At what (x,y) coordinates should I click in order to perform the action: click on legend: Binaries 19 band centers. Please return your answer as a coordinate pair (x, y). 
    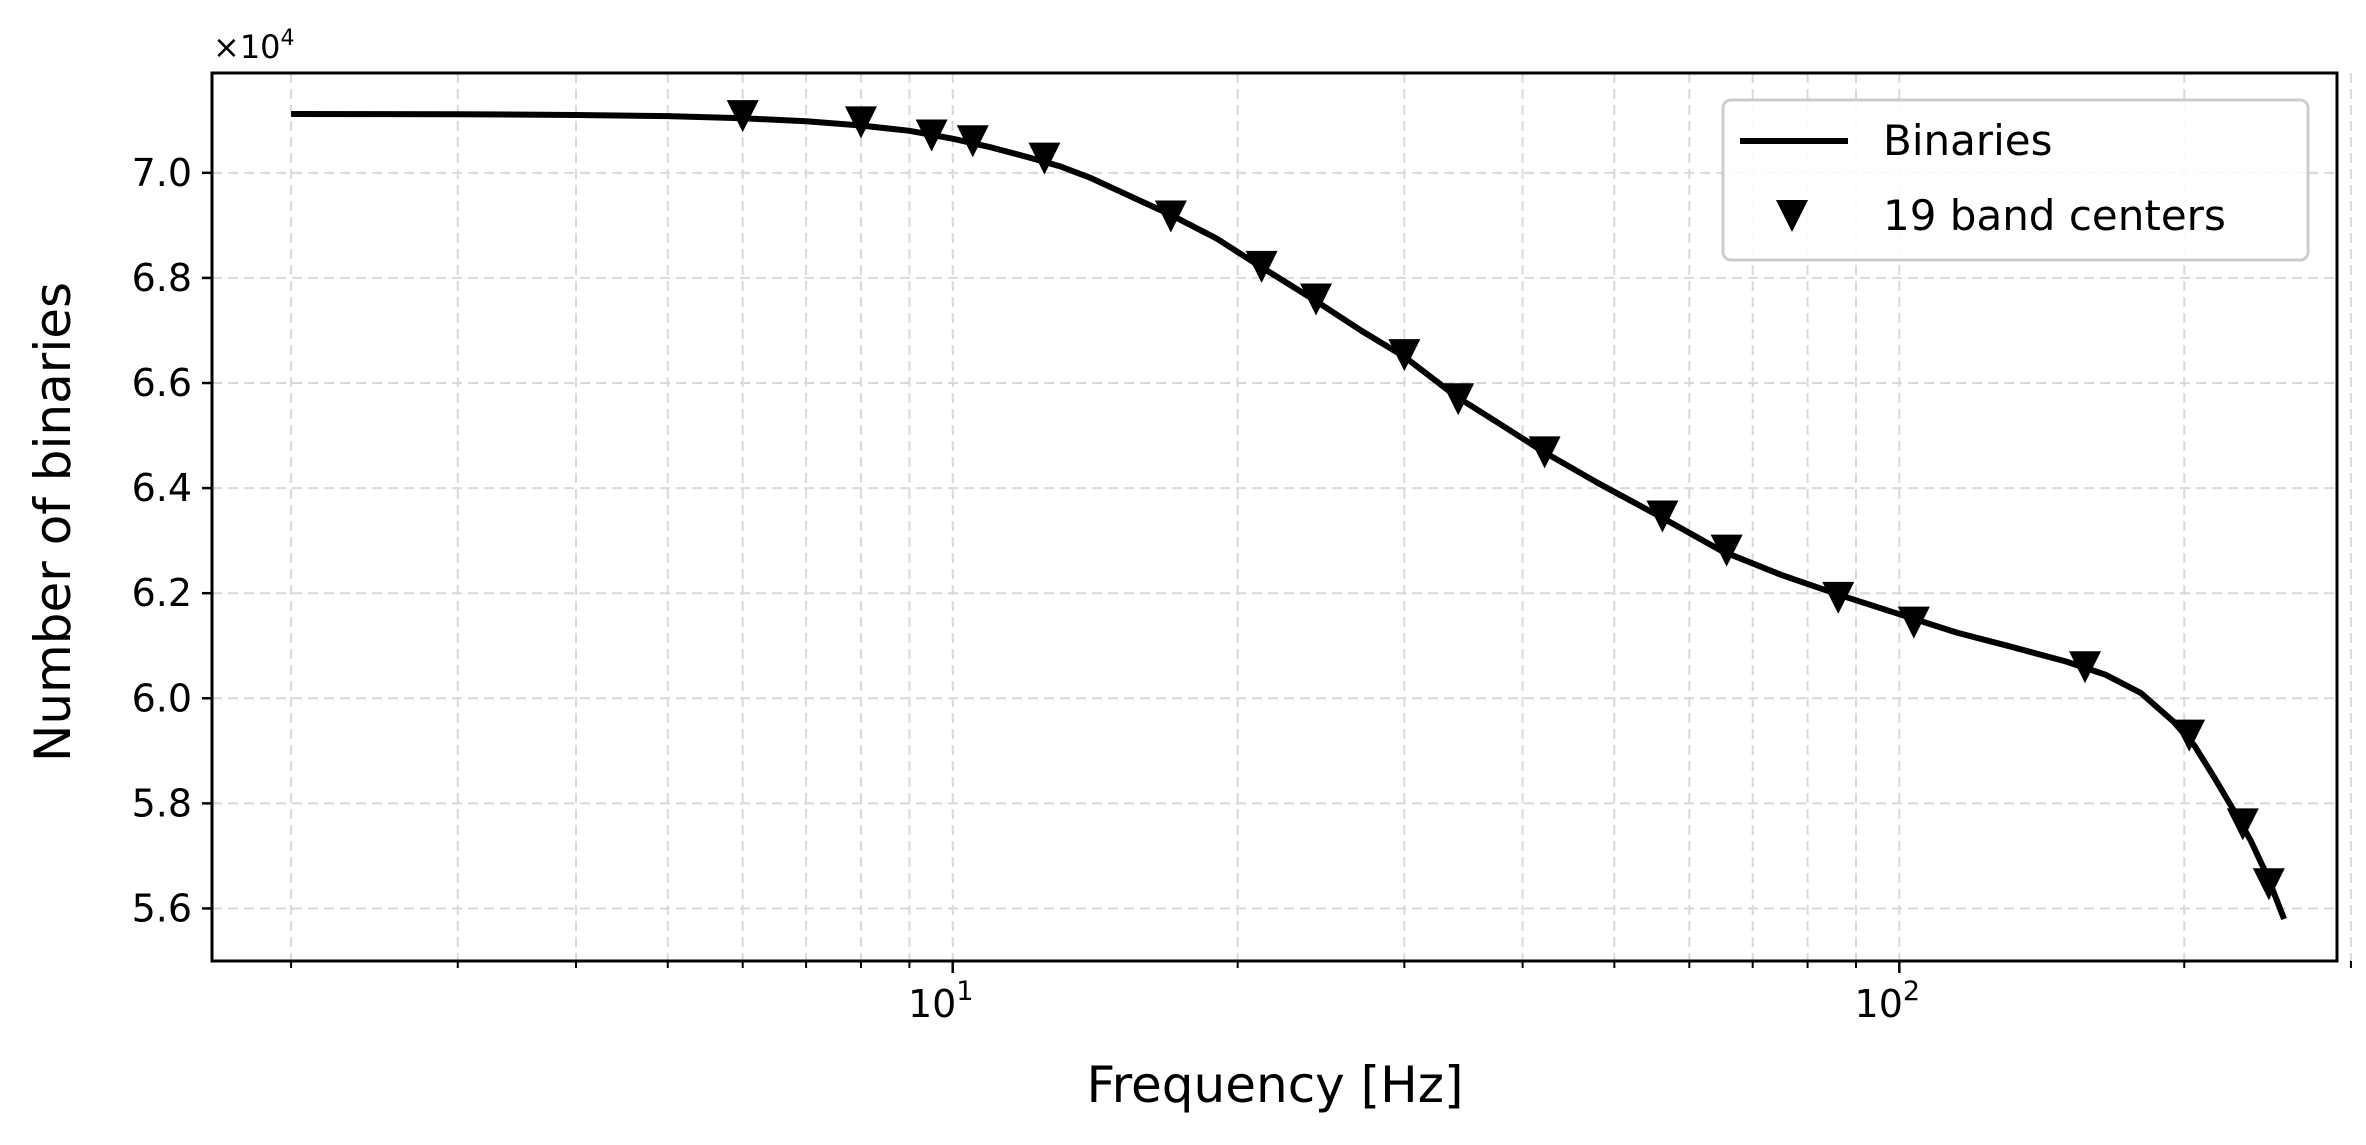
    Looking at the image, I should click on (2015, 180).